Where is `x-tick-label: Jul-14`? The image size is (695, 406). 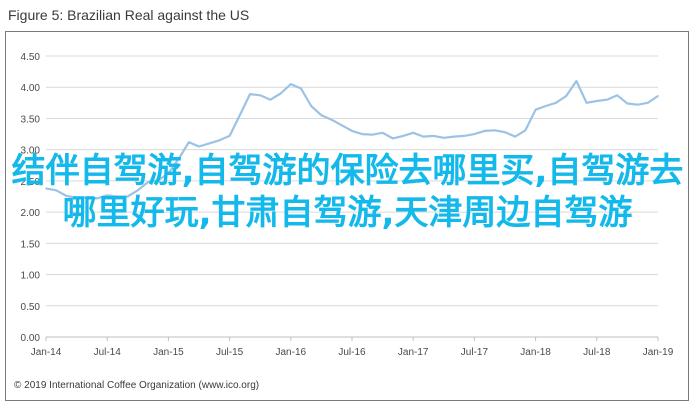
x-tick-label: Jul-14 is located at coordinates (108, 352).